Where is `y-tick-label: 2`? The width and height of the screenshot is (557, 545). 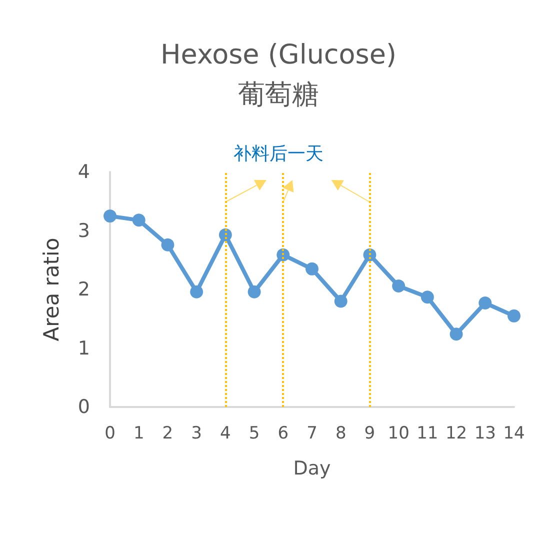 y-tick-label: 2 is located at coordinates (84, 289).